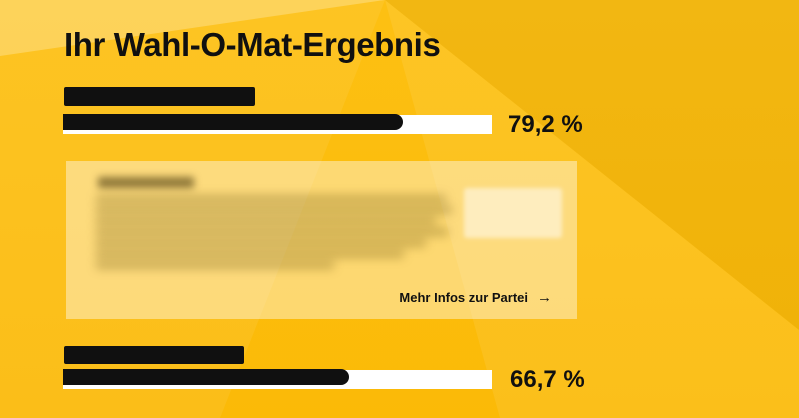  I want to click on party-logo-placeholder, so click(513, 213).